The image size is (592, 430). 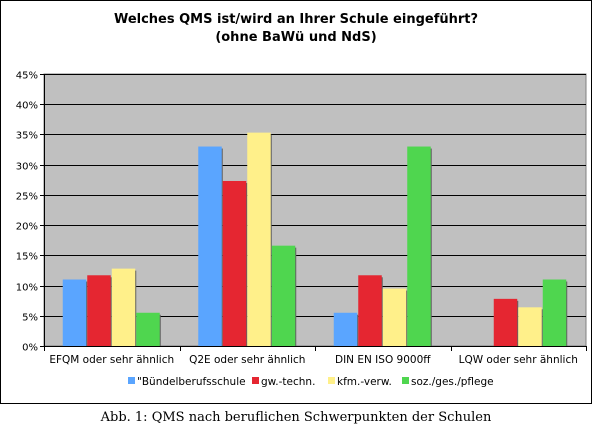 I want to click on y-tick-label: 15%, so click(x=27, y=257).